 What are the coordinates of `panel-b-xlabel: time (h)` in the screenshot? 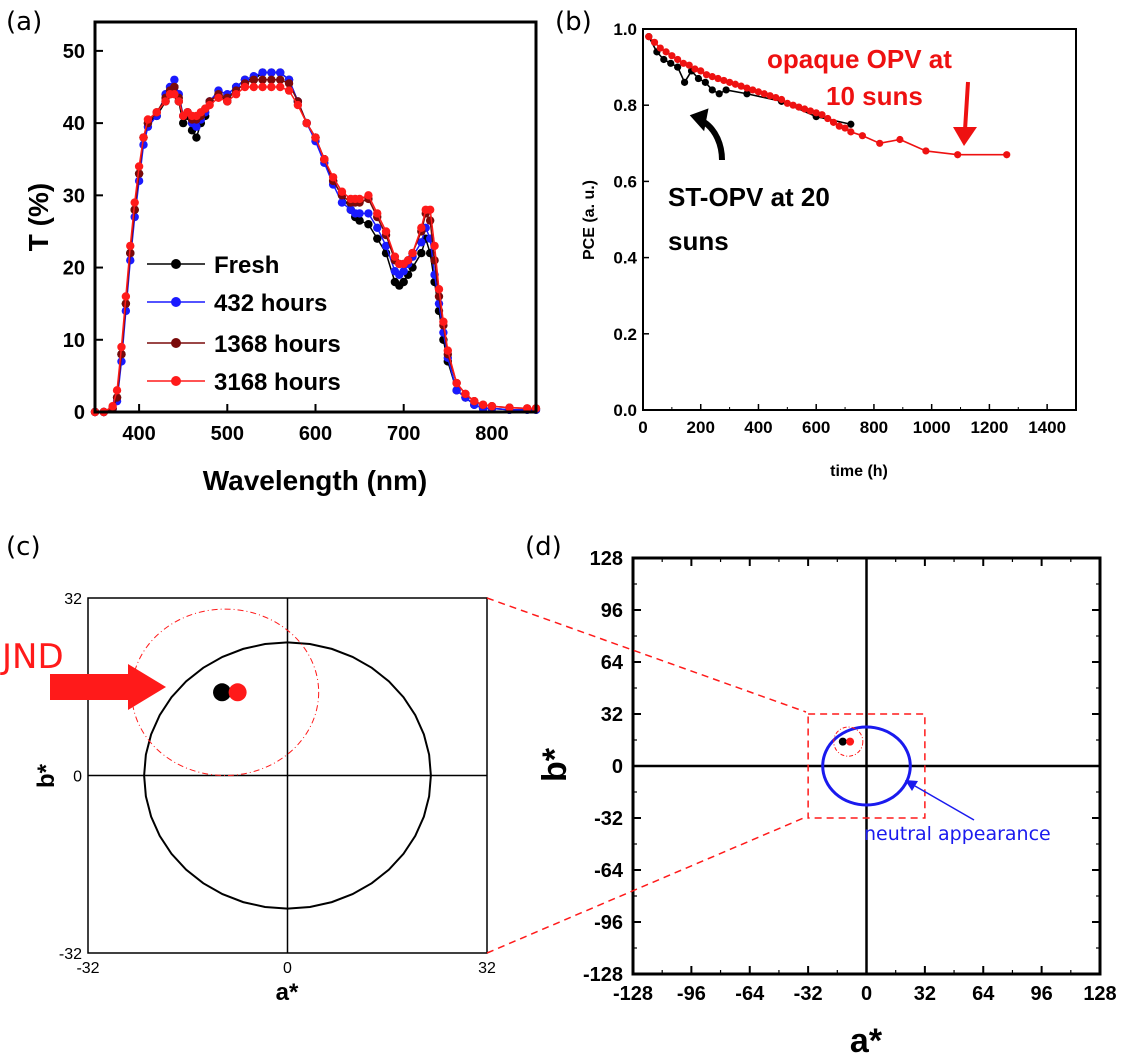 It's located at (859, 471).